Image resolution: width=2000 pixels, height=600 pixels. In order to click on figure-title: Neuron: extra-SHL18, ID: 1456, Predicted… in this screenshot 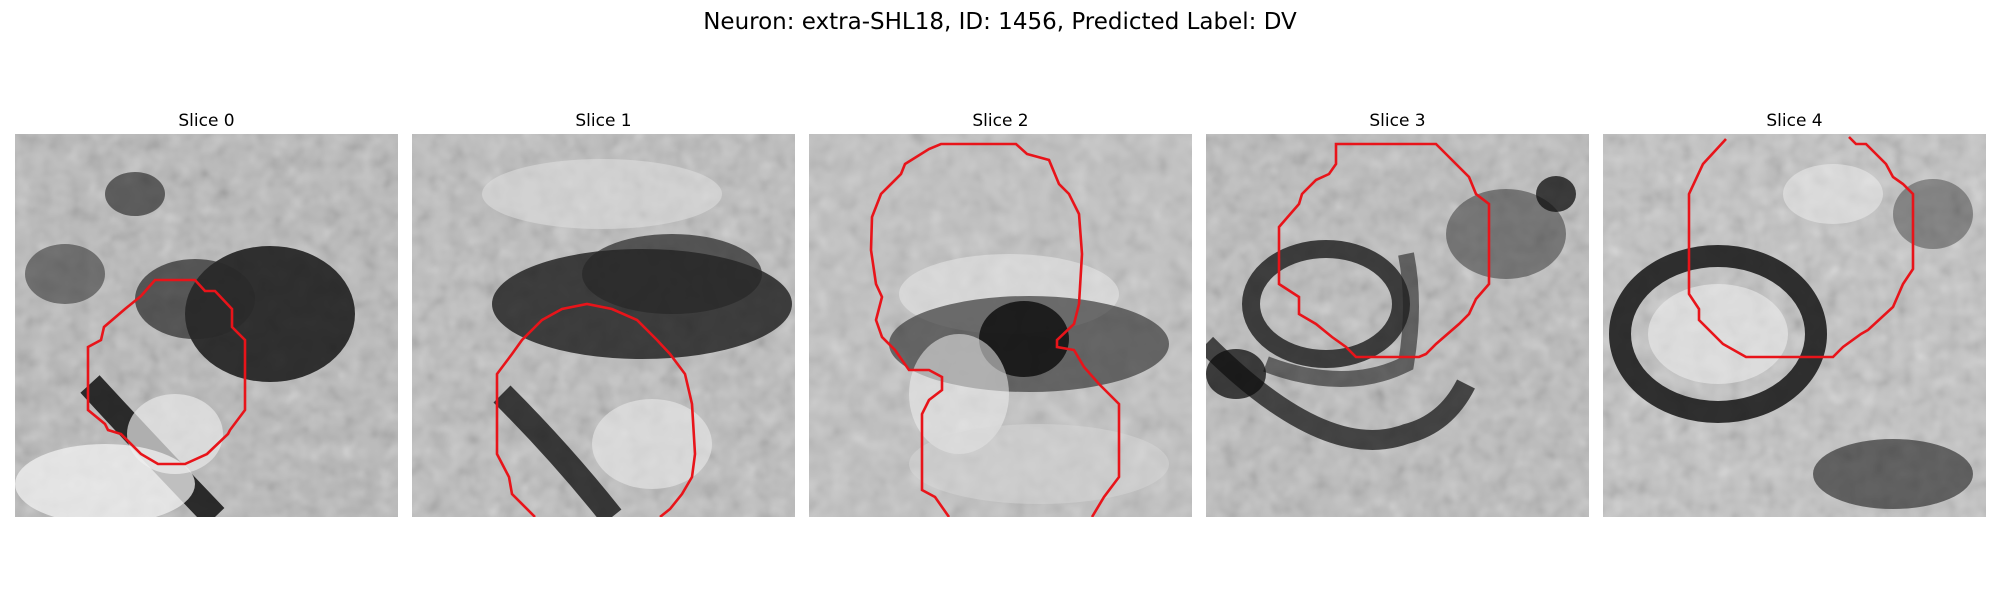, I will do `click(1000, 22)`.